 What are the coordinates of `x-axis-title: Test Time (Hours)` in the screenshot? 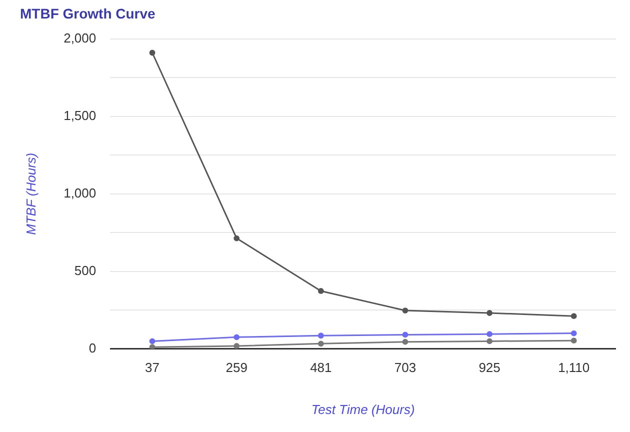 It's located at (363, 409).